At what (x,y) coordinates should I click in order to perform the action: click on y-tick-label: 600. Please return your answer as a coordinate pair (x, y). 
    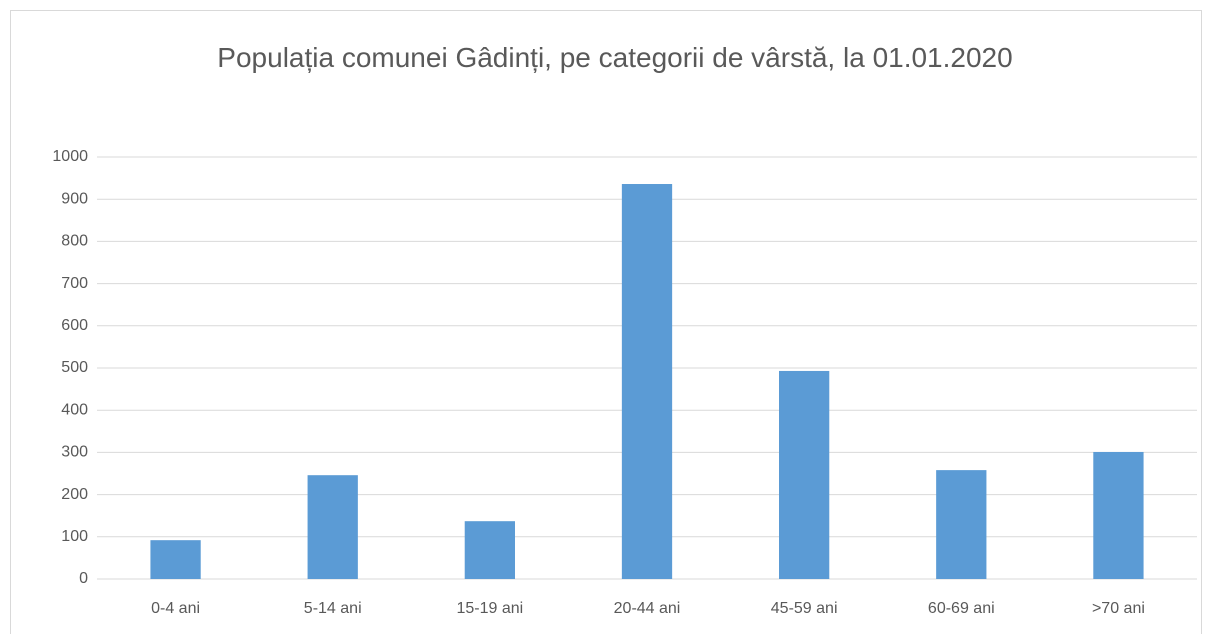
    Looking at the image, I should click on (74, 325).